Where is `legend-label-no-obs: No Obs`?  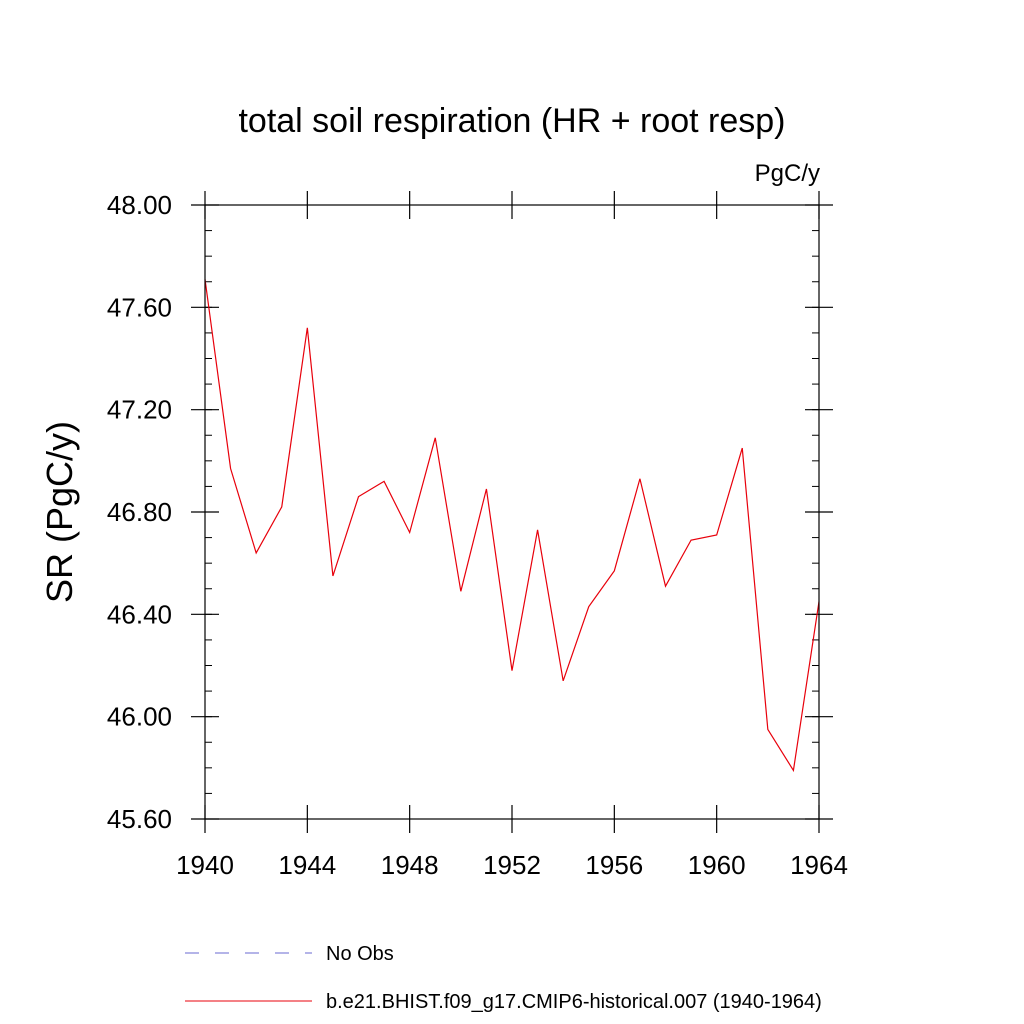 legend-label-no-obs: No Obs is located at coordinates (360, 954).